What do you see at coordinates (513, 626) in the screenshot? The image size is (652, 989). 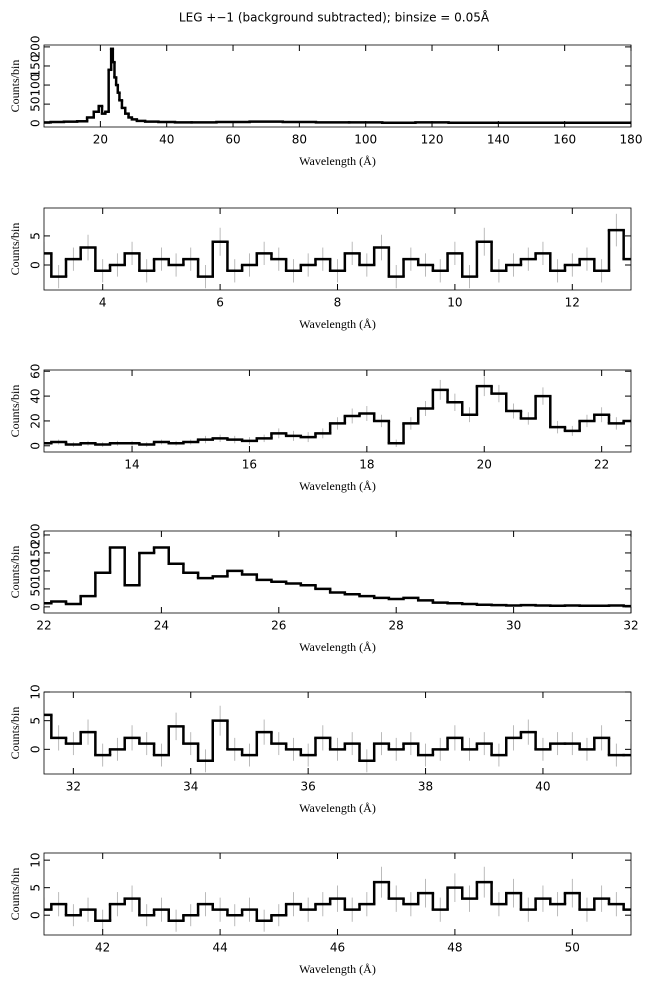 I see `x-tick-label: 30` at bounding box center [513, 626].